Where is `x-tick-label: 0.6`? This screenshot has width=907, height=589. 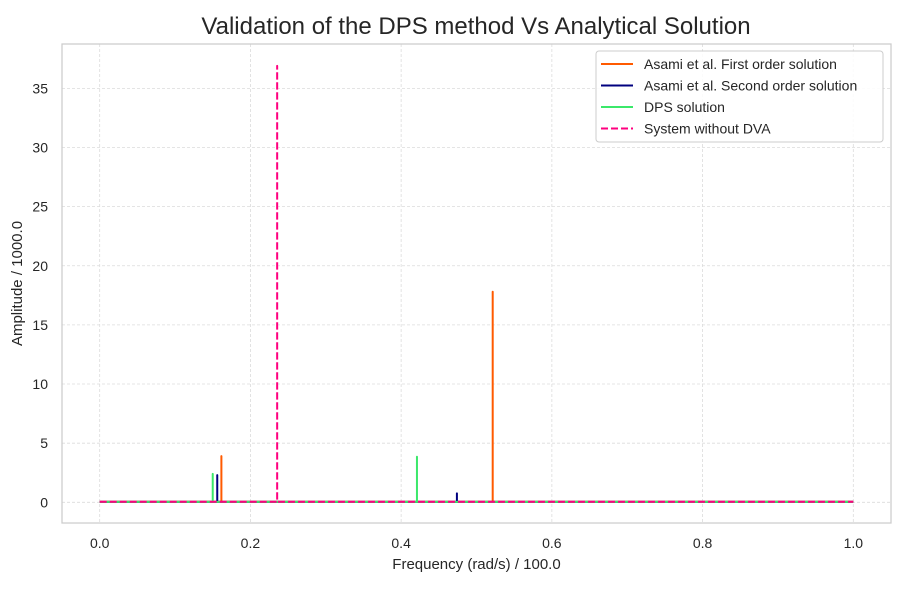
x-tick-label: 0.6 is located at coordinates (552, 543).